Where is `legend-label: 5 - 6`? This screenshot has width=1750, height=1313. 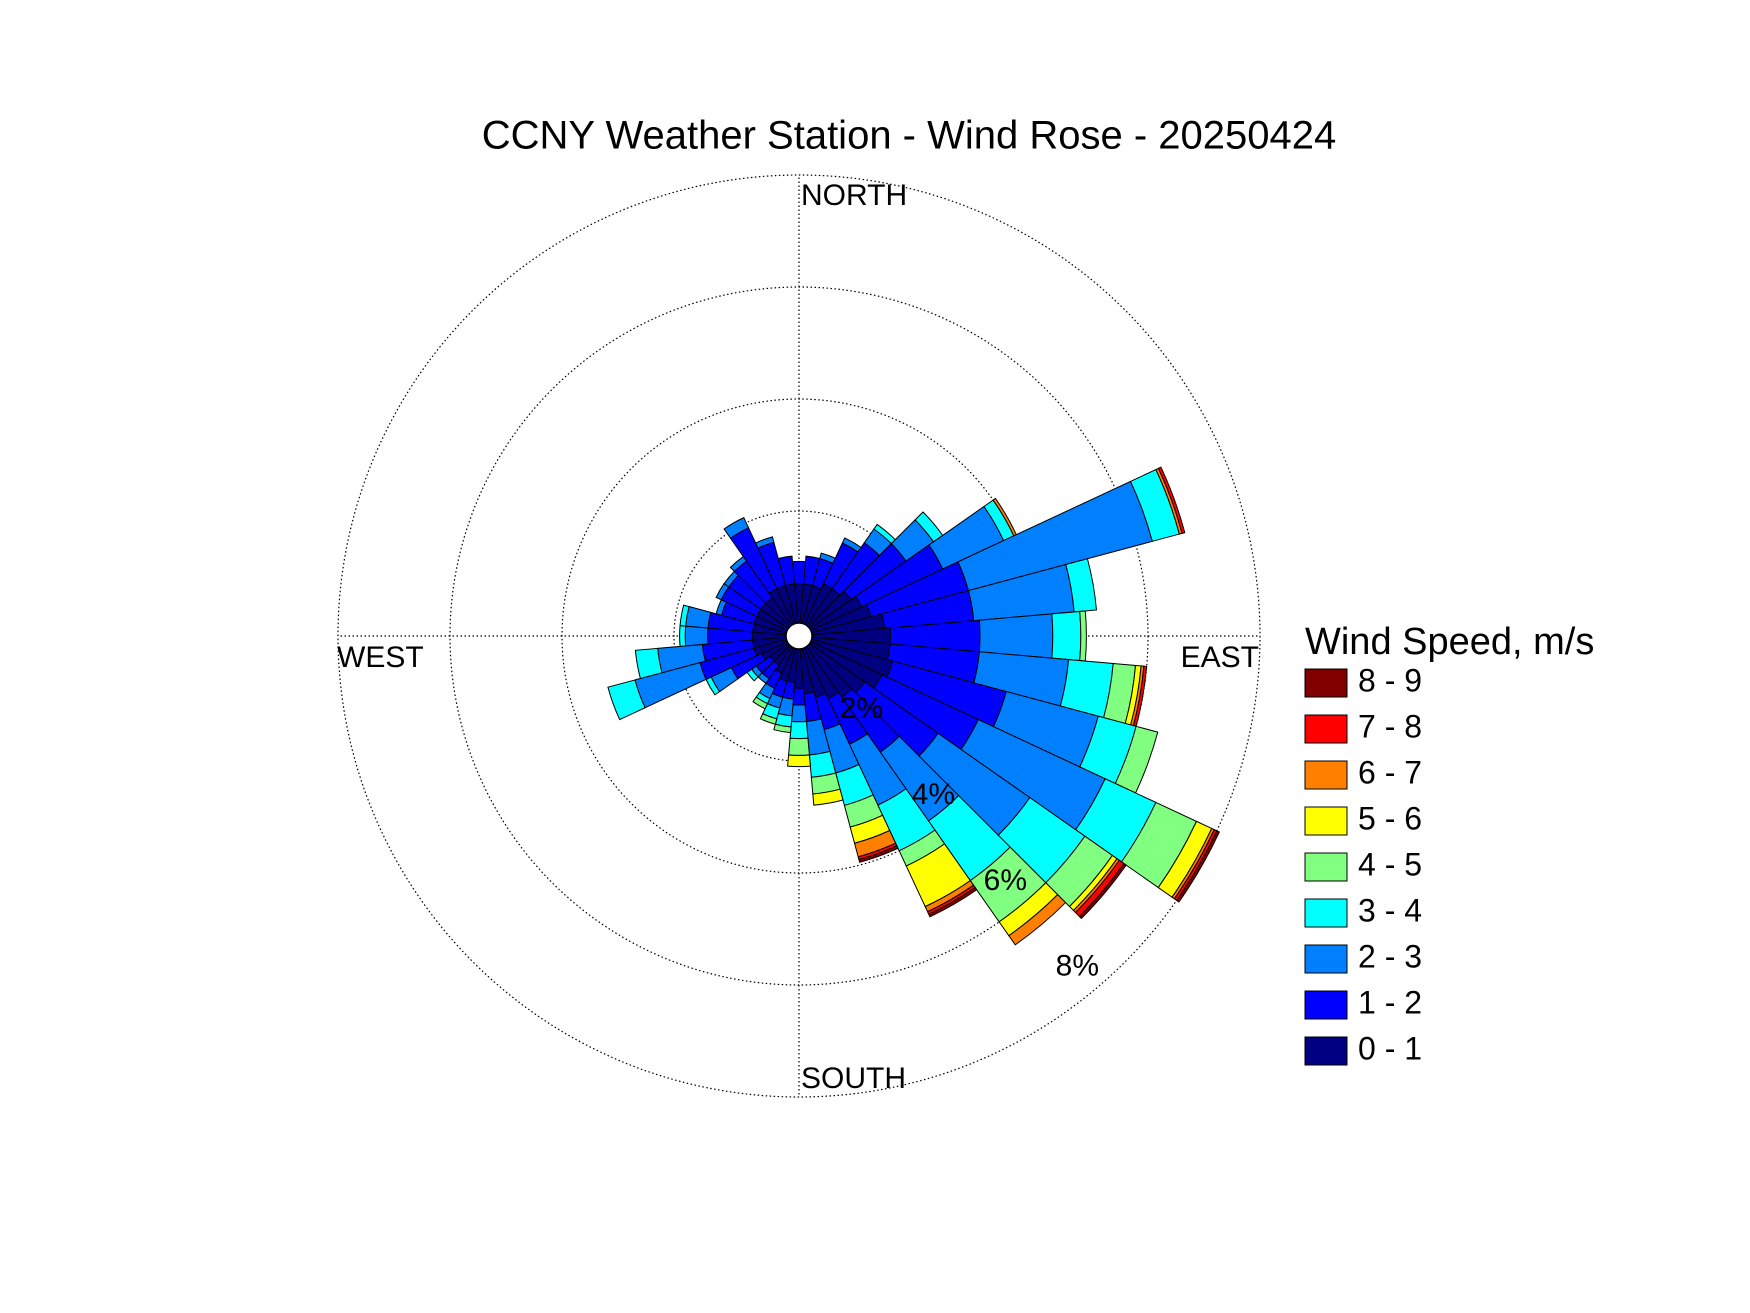 legend-label: 5 - 6 is located at coordinates (1390, 818).